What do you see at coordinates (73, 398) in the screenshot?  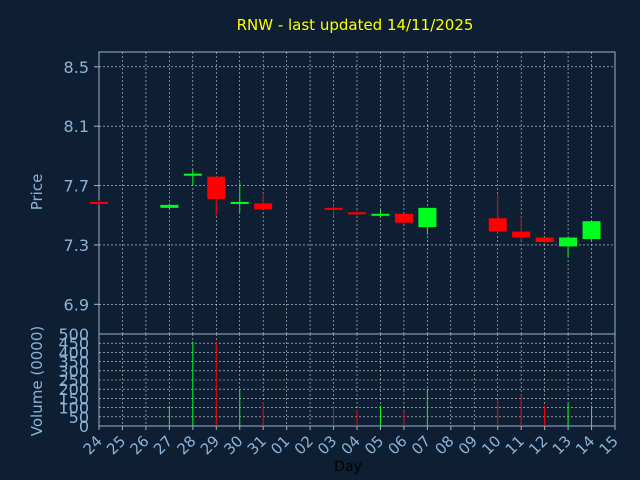 I see `volume-tick-label: 150` at bounding box center [73, 398].